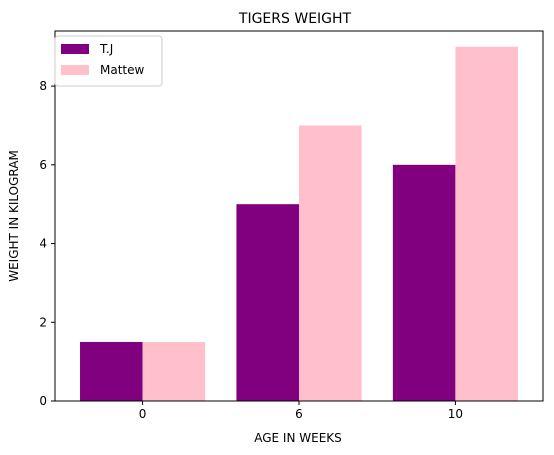 Image resolution: width=554 pixels, height=455 pixels. Describe the element at coordinates (299, 414) in the screenshot. I see `x-tick-label: 6` at that location.